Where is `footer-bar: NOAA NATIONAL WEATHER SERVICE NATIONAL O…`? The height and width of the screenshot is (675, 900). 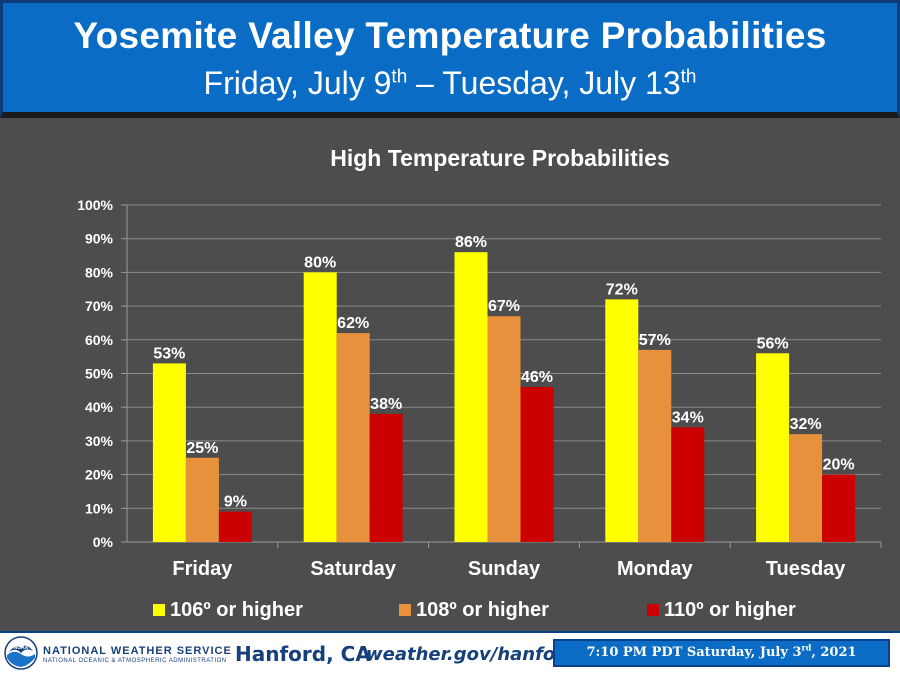 footer-bar: NOAA NATIONAL WEATHER SERVICE NATIONAL O… is located at coordinates (450, 653).